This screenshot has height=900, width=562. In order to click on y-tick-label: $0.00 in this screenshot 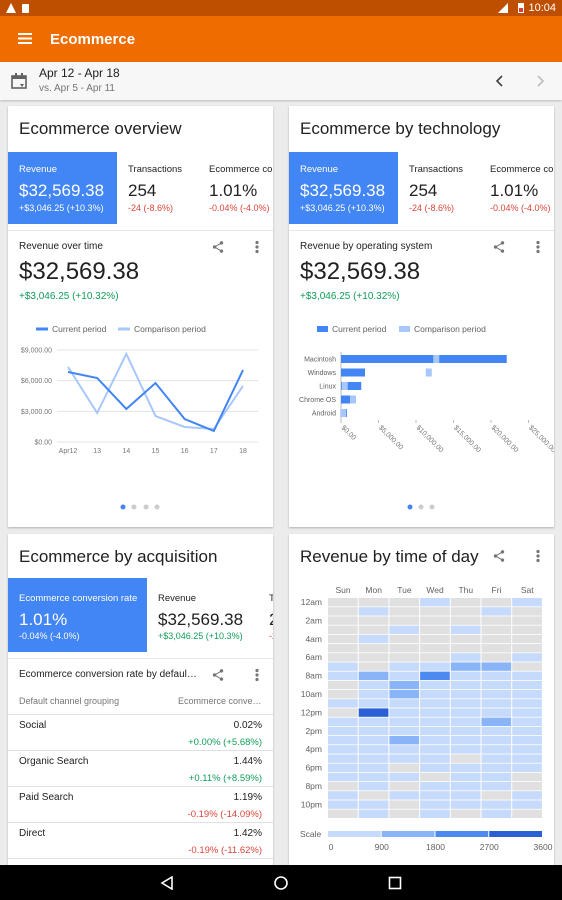, I will do `click(43, 443)`.